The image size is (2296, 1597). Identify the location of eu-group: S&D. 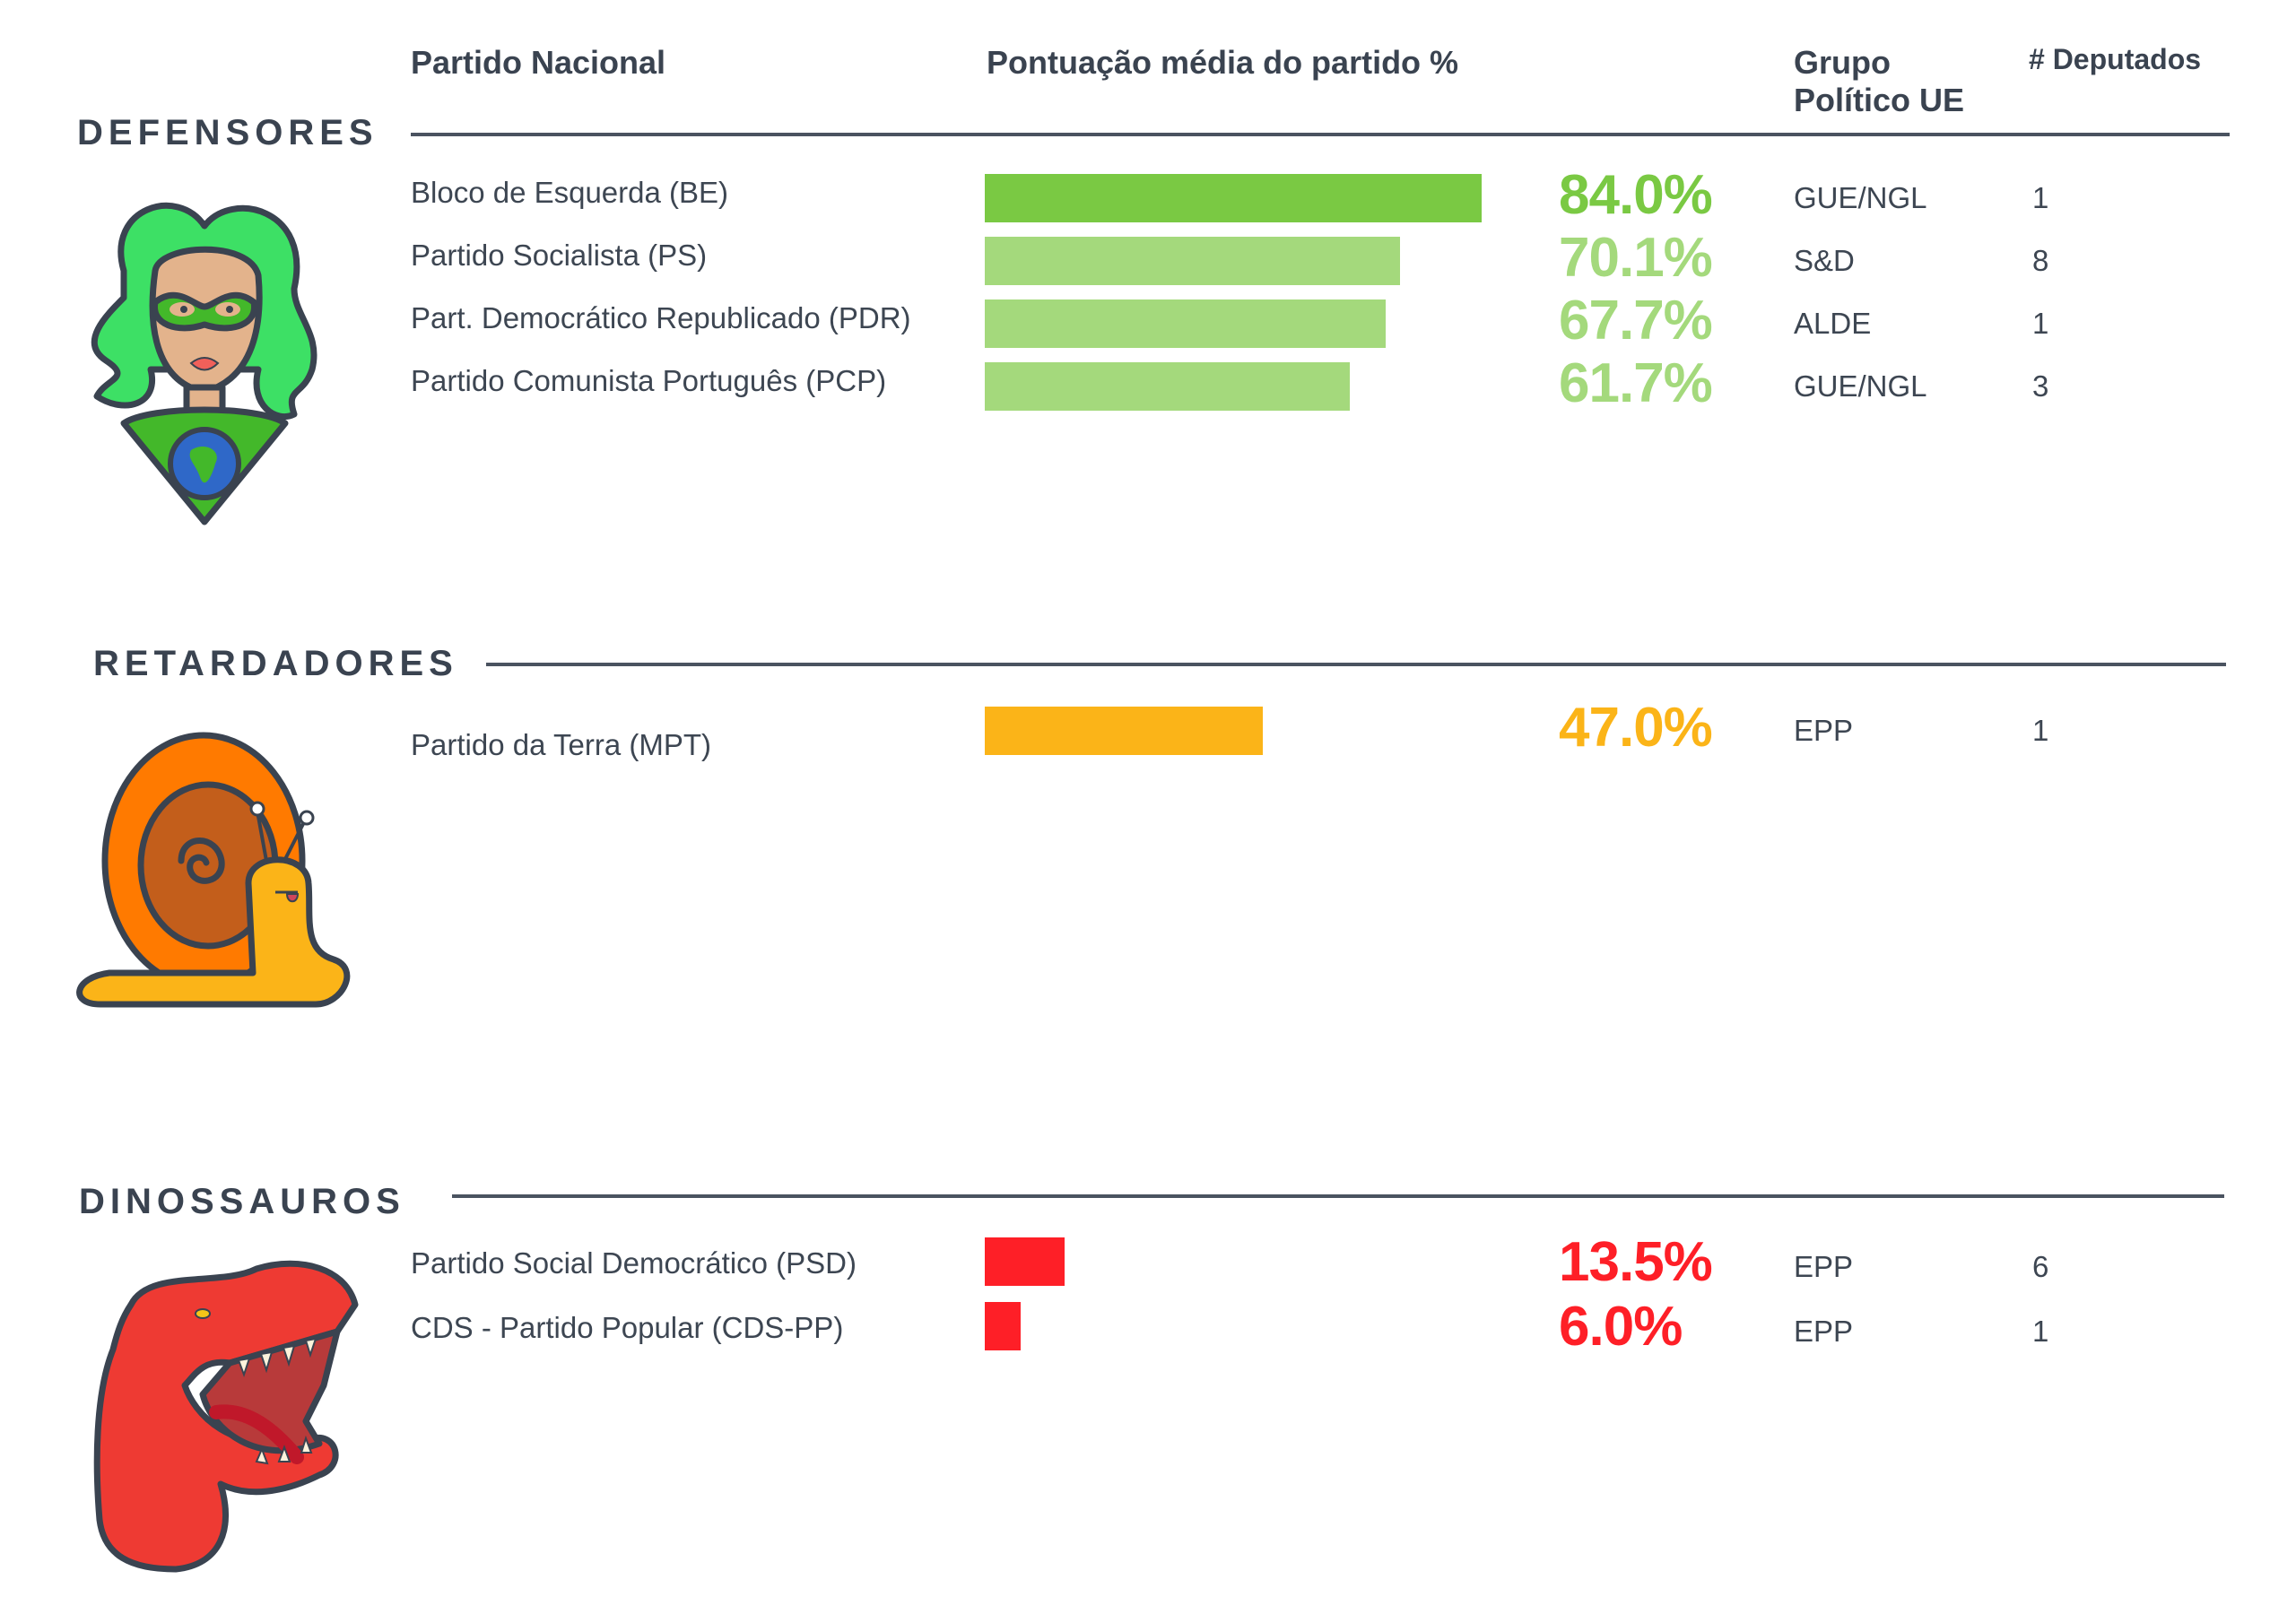
(1824, 260).